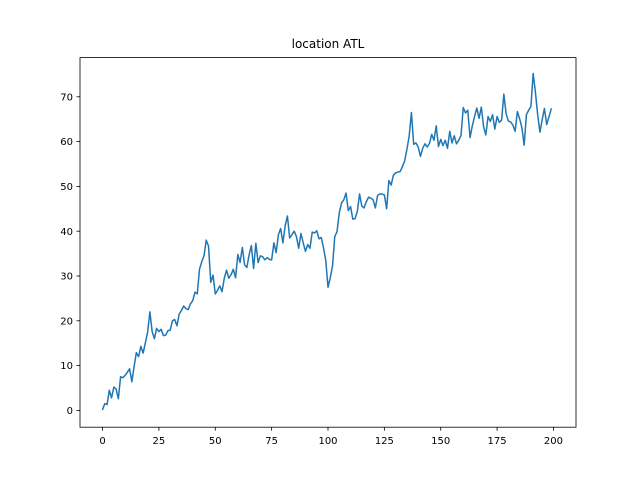  Describe the element at coordinates (102, 441) in the screenshot. I see `x-tick-label: 0` at that location.